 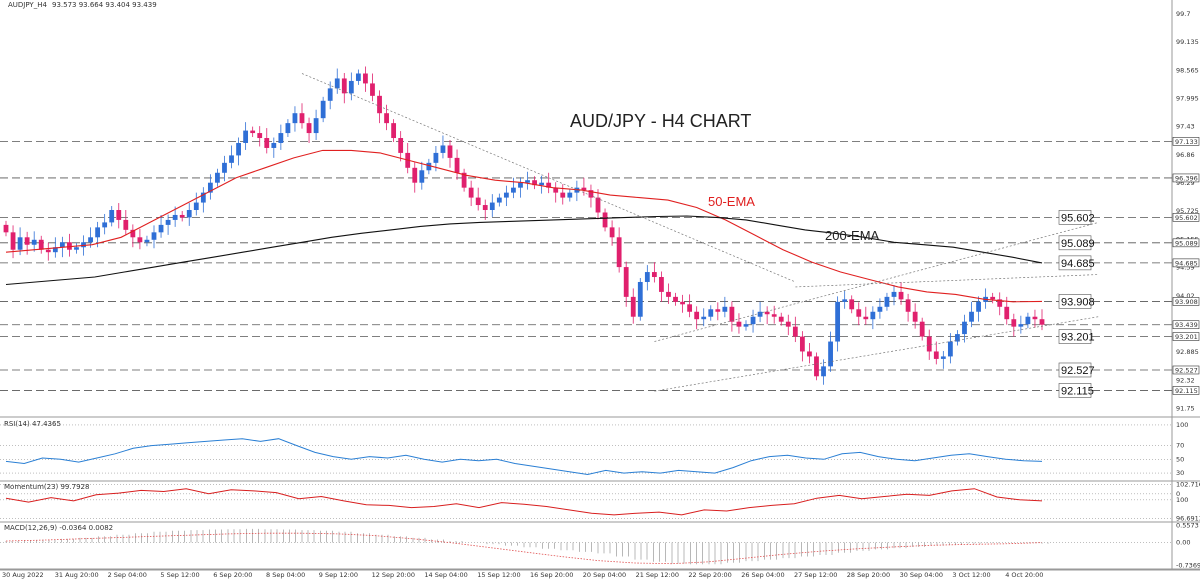 What do you see at coordinates (1185, 409) in the screenshot?
I see `price-tick-label: 91.75` at bounding box center [1185, 409].